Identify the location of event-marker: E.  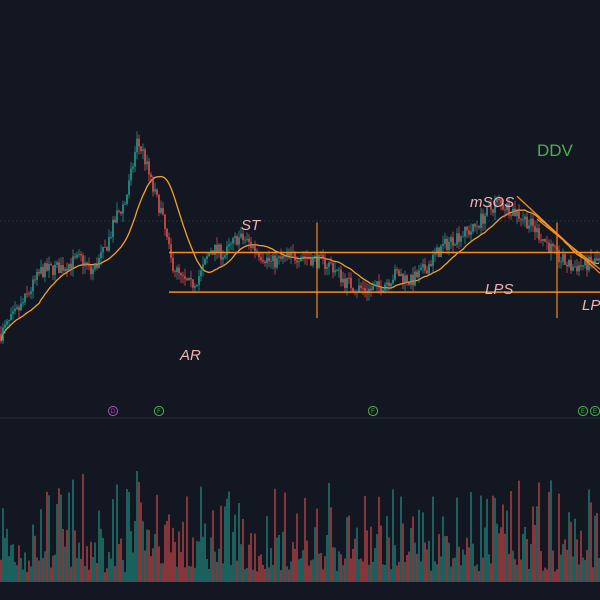
(583, 411).